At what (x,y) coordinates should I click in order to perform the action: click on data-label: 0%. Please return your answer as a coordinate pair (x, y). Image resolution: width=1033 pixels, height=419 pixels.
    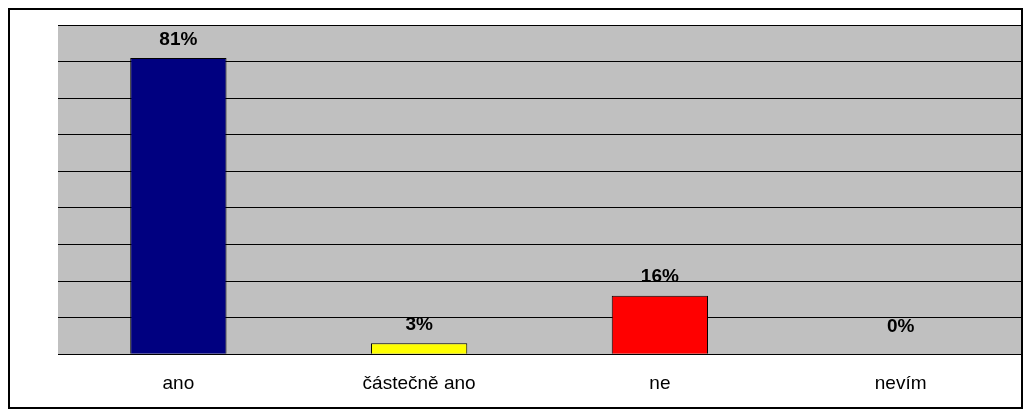
    Looking at the image, I should click on (900, 325).